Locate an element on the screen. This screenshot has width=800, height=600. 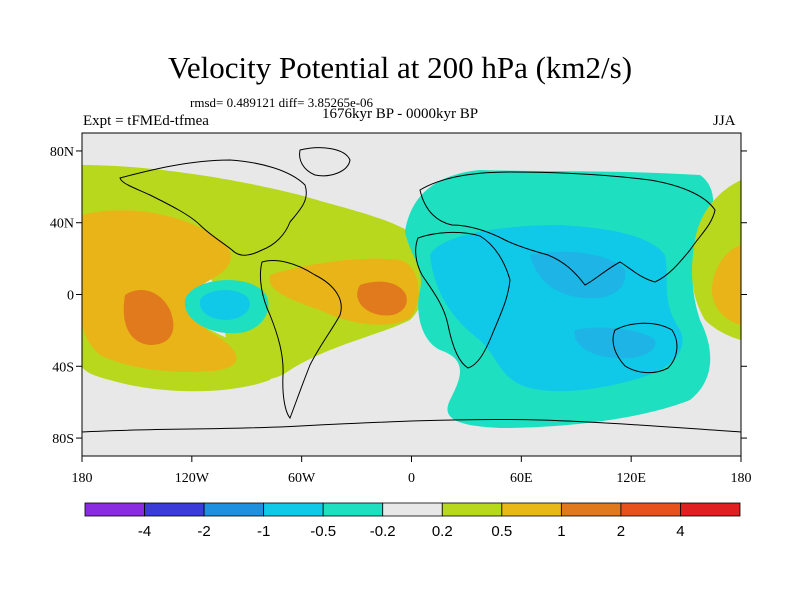
positive-region-pacific-inner is located at coordinates (159, 291).